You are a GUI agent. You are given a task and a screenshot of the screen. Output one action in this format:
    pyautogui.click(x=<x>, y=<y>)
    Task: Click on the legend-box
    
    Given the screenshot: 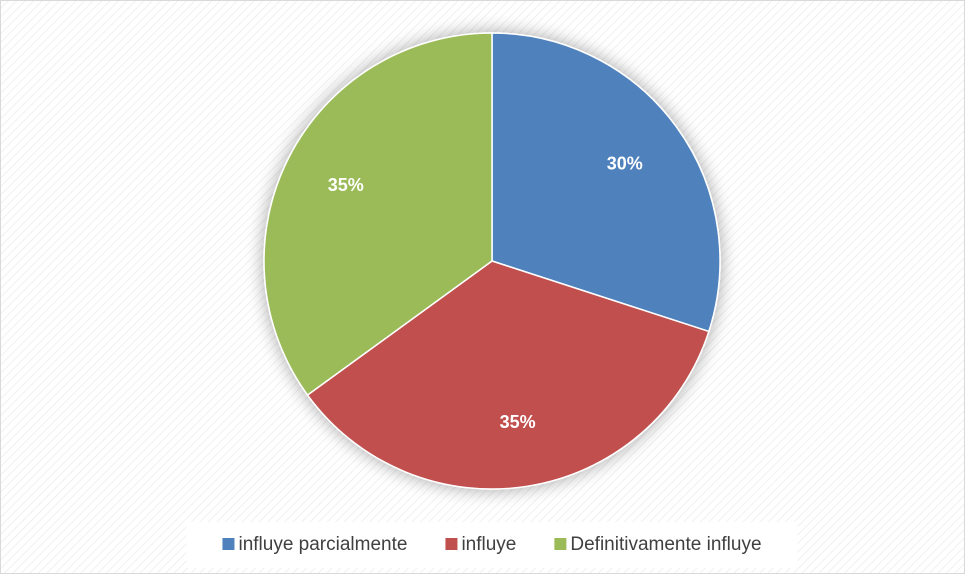 What is the action you would take?
    pyautogui.click(x=492, y=545)
    